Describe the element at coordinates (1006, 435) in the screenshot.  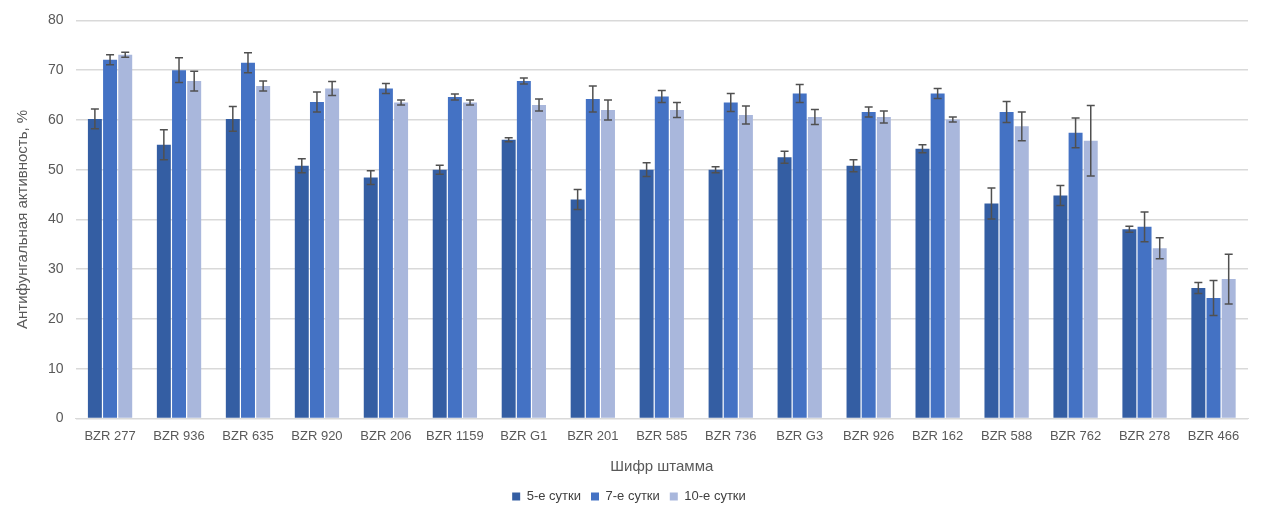
I see `x-tick-label: BZR 588` at that location.